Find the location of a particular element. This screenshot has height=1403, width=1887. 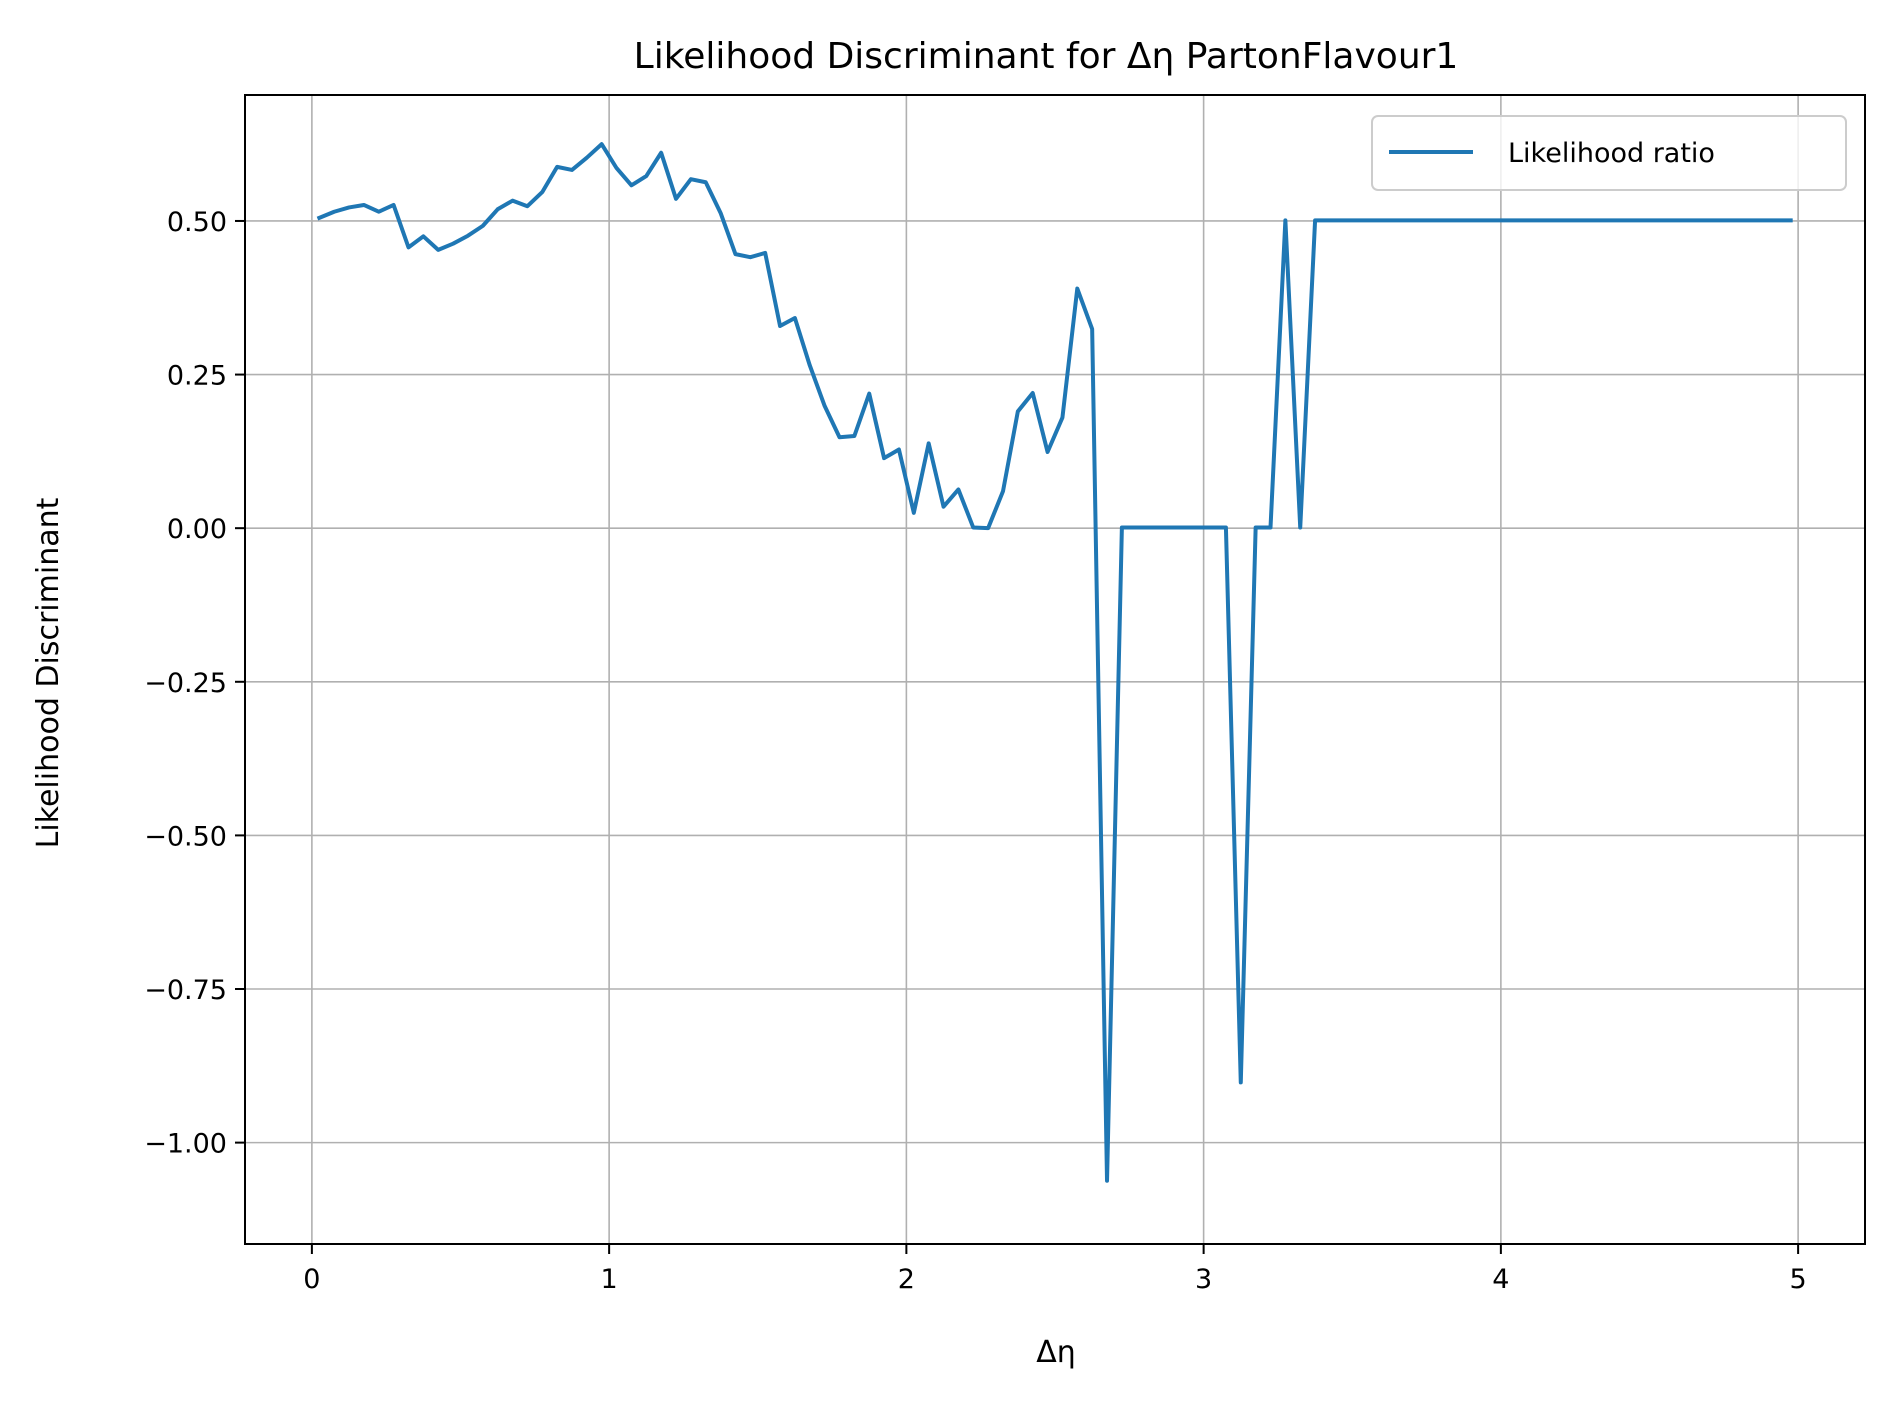

x-axis-label: Δη is located at coordinates (1056, 1352).